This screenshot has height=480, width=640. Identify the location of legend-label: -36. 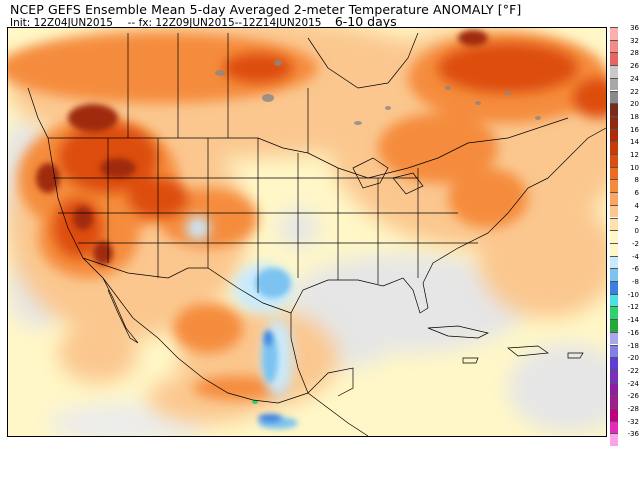
(633, 434).